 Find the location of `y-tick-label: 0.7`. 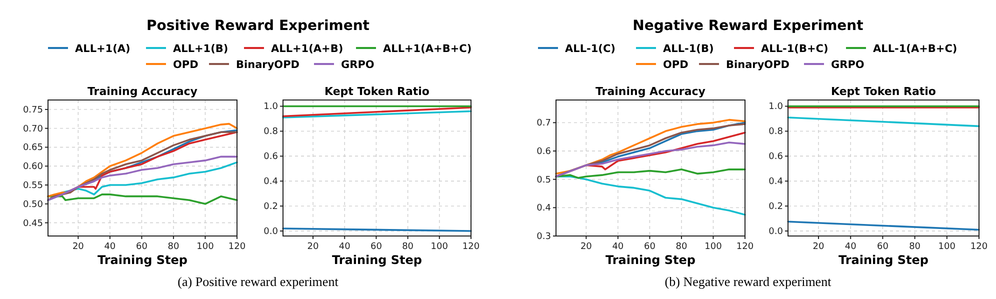

y-tick-label: 0.7 is located at coordinates (543, 123).